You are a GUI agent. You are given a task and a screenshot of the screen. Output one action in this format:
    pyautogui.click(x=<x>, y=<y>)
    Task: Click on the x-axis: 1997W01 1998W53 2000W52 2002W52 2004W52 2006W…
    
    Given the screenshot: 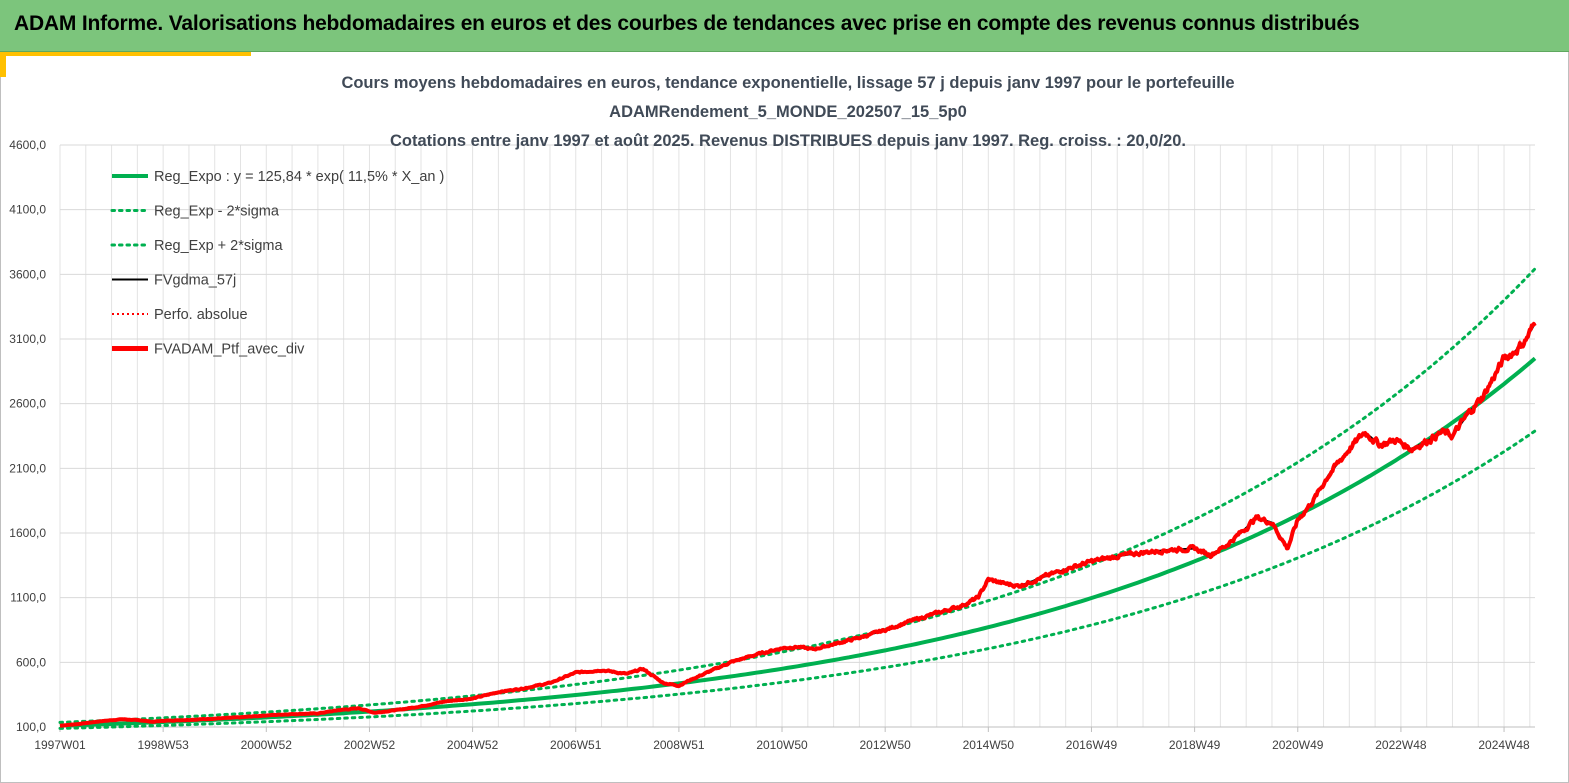 What is the action you would take?
    pyautogui.click(x=784, y=739)
    